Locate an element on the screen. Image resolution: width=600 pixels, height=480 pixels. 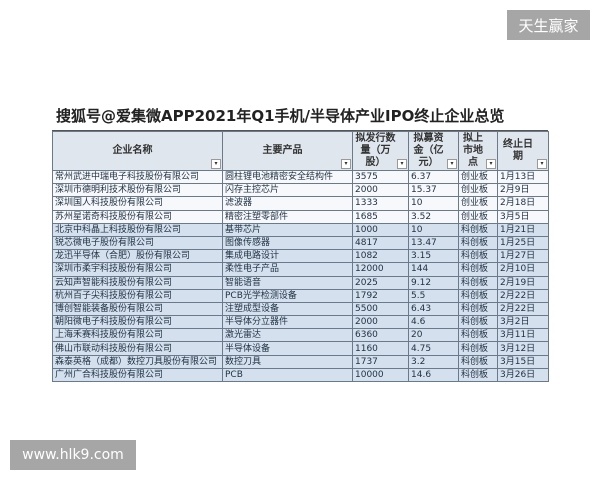
date-cell: 1月25日 is located at coordinates (523, 243).